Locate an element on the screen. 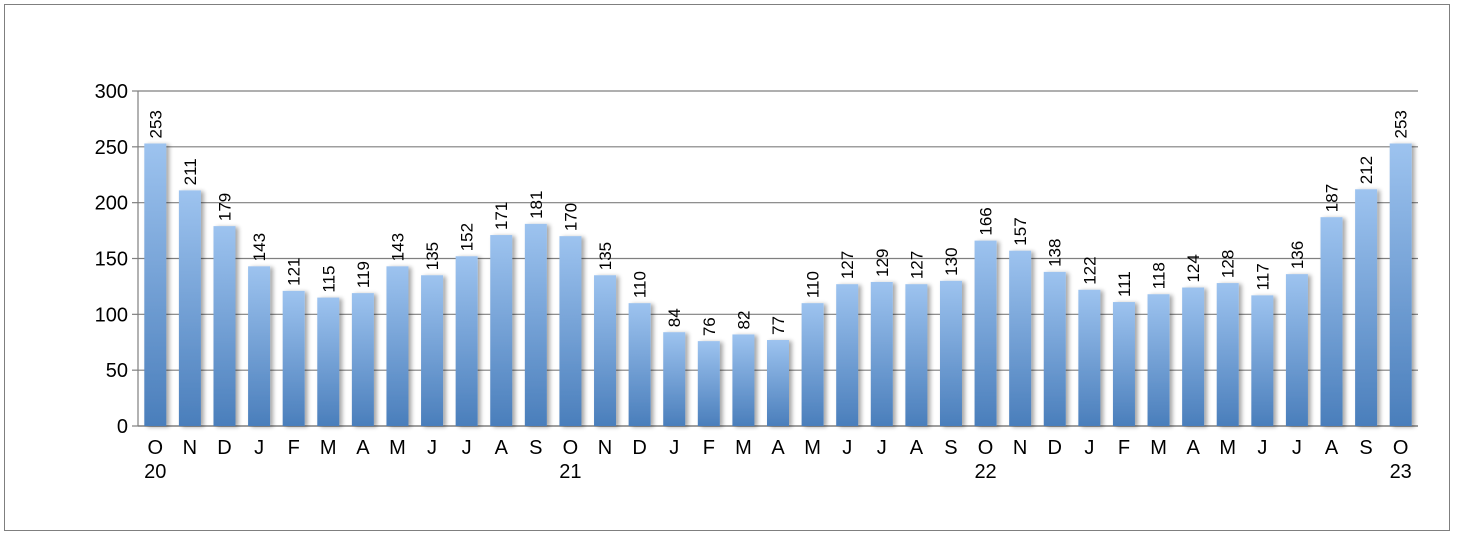 This screenshot has height=544, width=1462. data-label: 117 is located at coordinates (1262, 276).